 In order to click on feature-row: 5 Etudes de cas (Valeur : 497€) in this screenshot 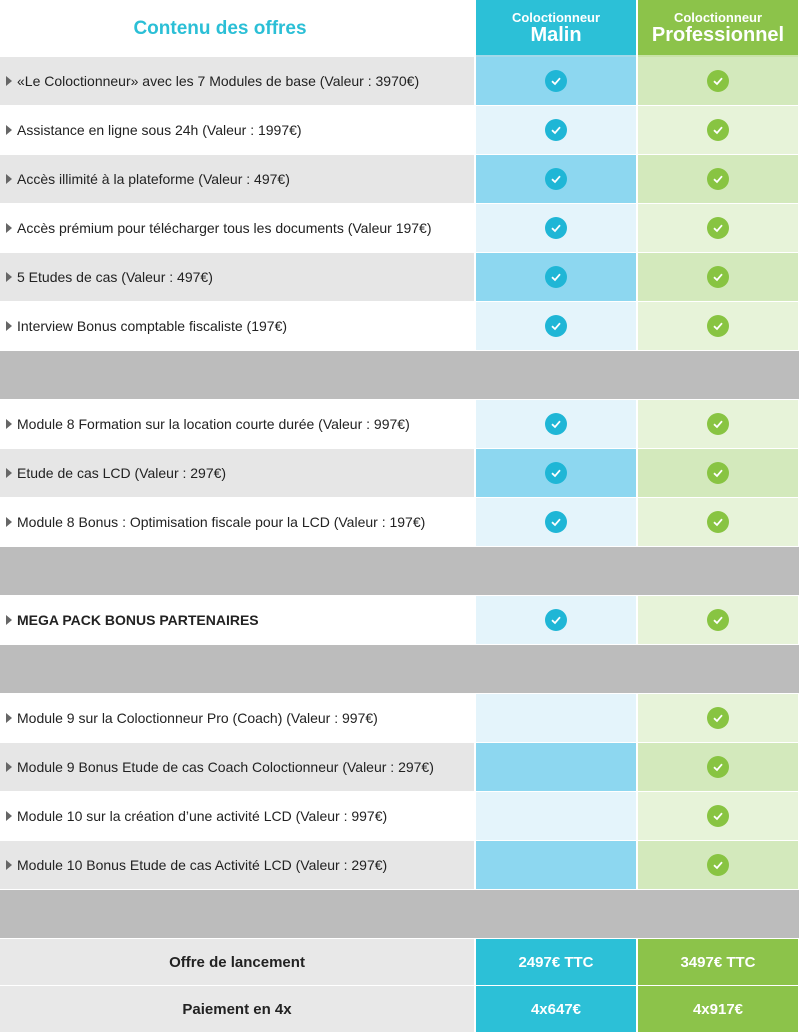, I will do `click(399, 277)`.